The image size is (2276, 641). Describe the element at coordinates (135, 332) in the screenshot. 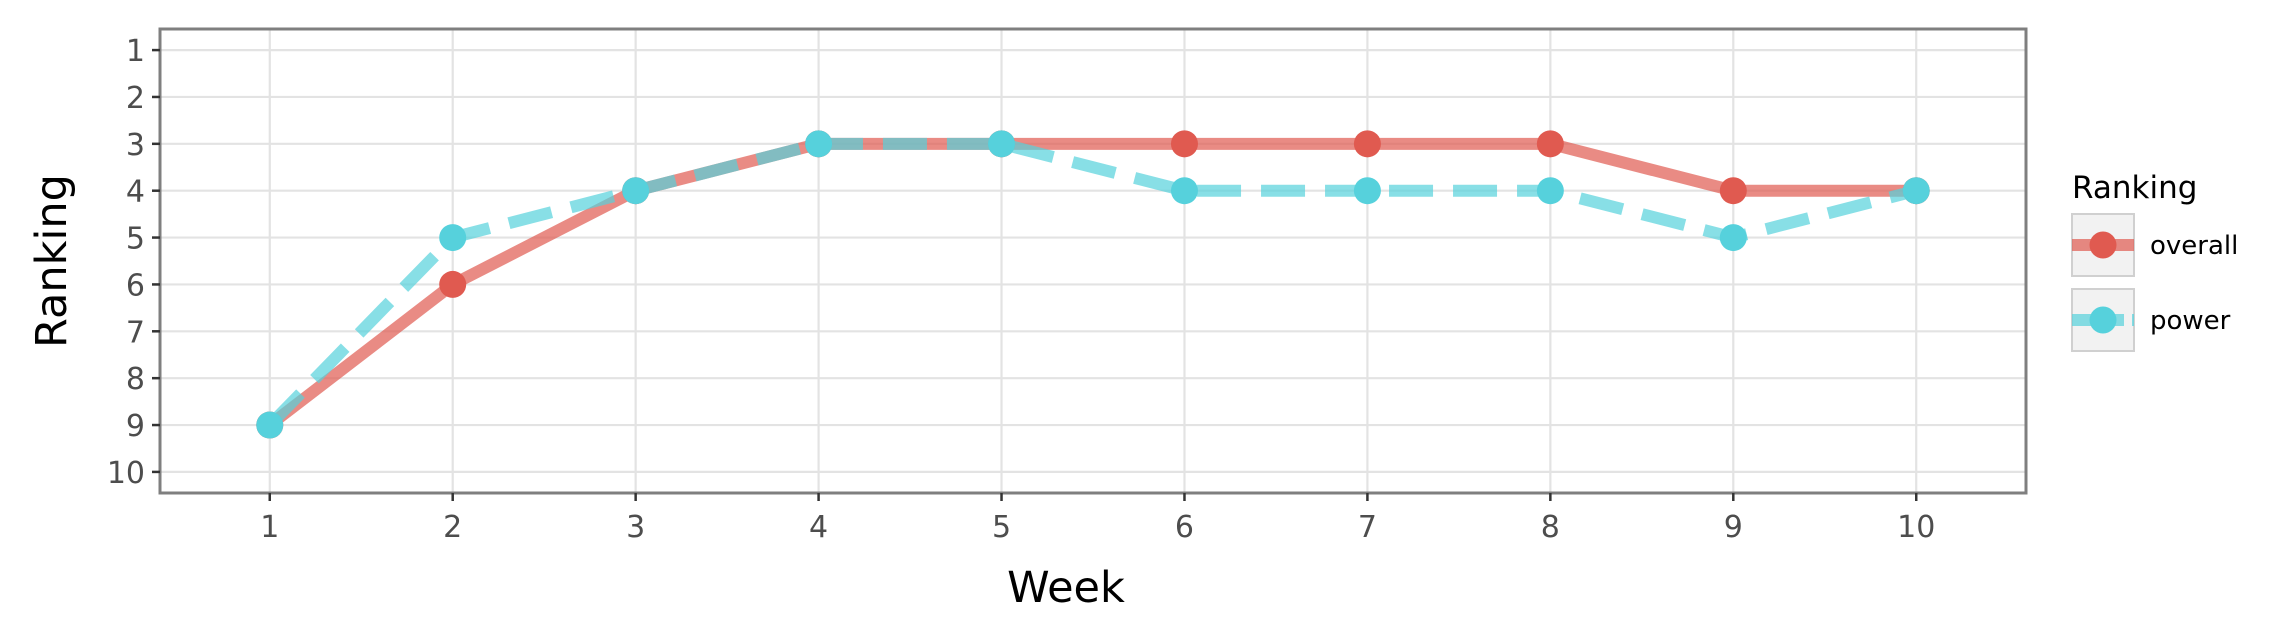

I see `y-tick-label: 7` at that location.